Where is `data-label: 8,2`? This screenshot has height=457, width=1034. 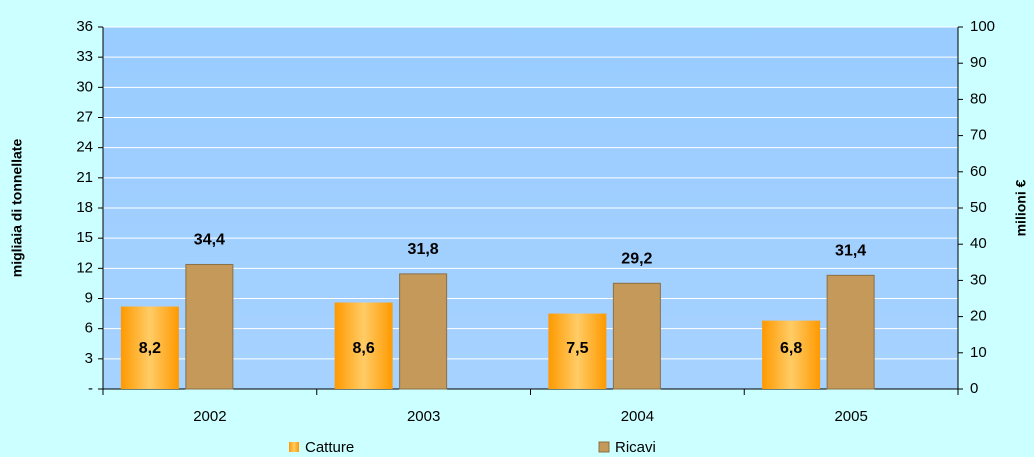
data-label: 8,2 is located at coordinates (150, 348).